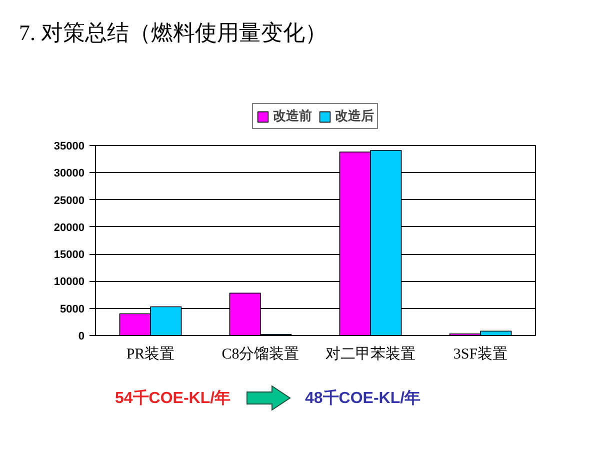  I want to click on y-tick-label: 15000, so click(69, 255).